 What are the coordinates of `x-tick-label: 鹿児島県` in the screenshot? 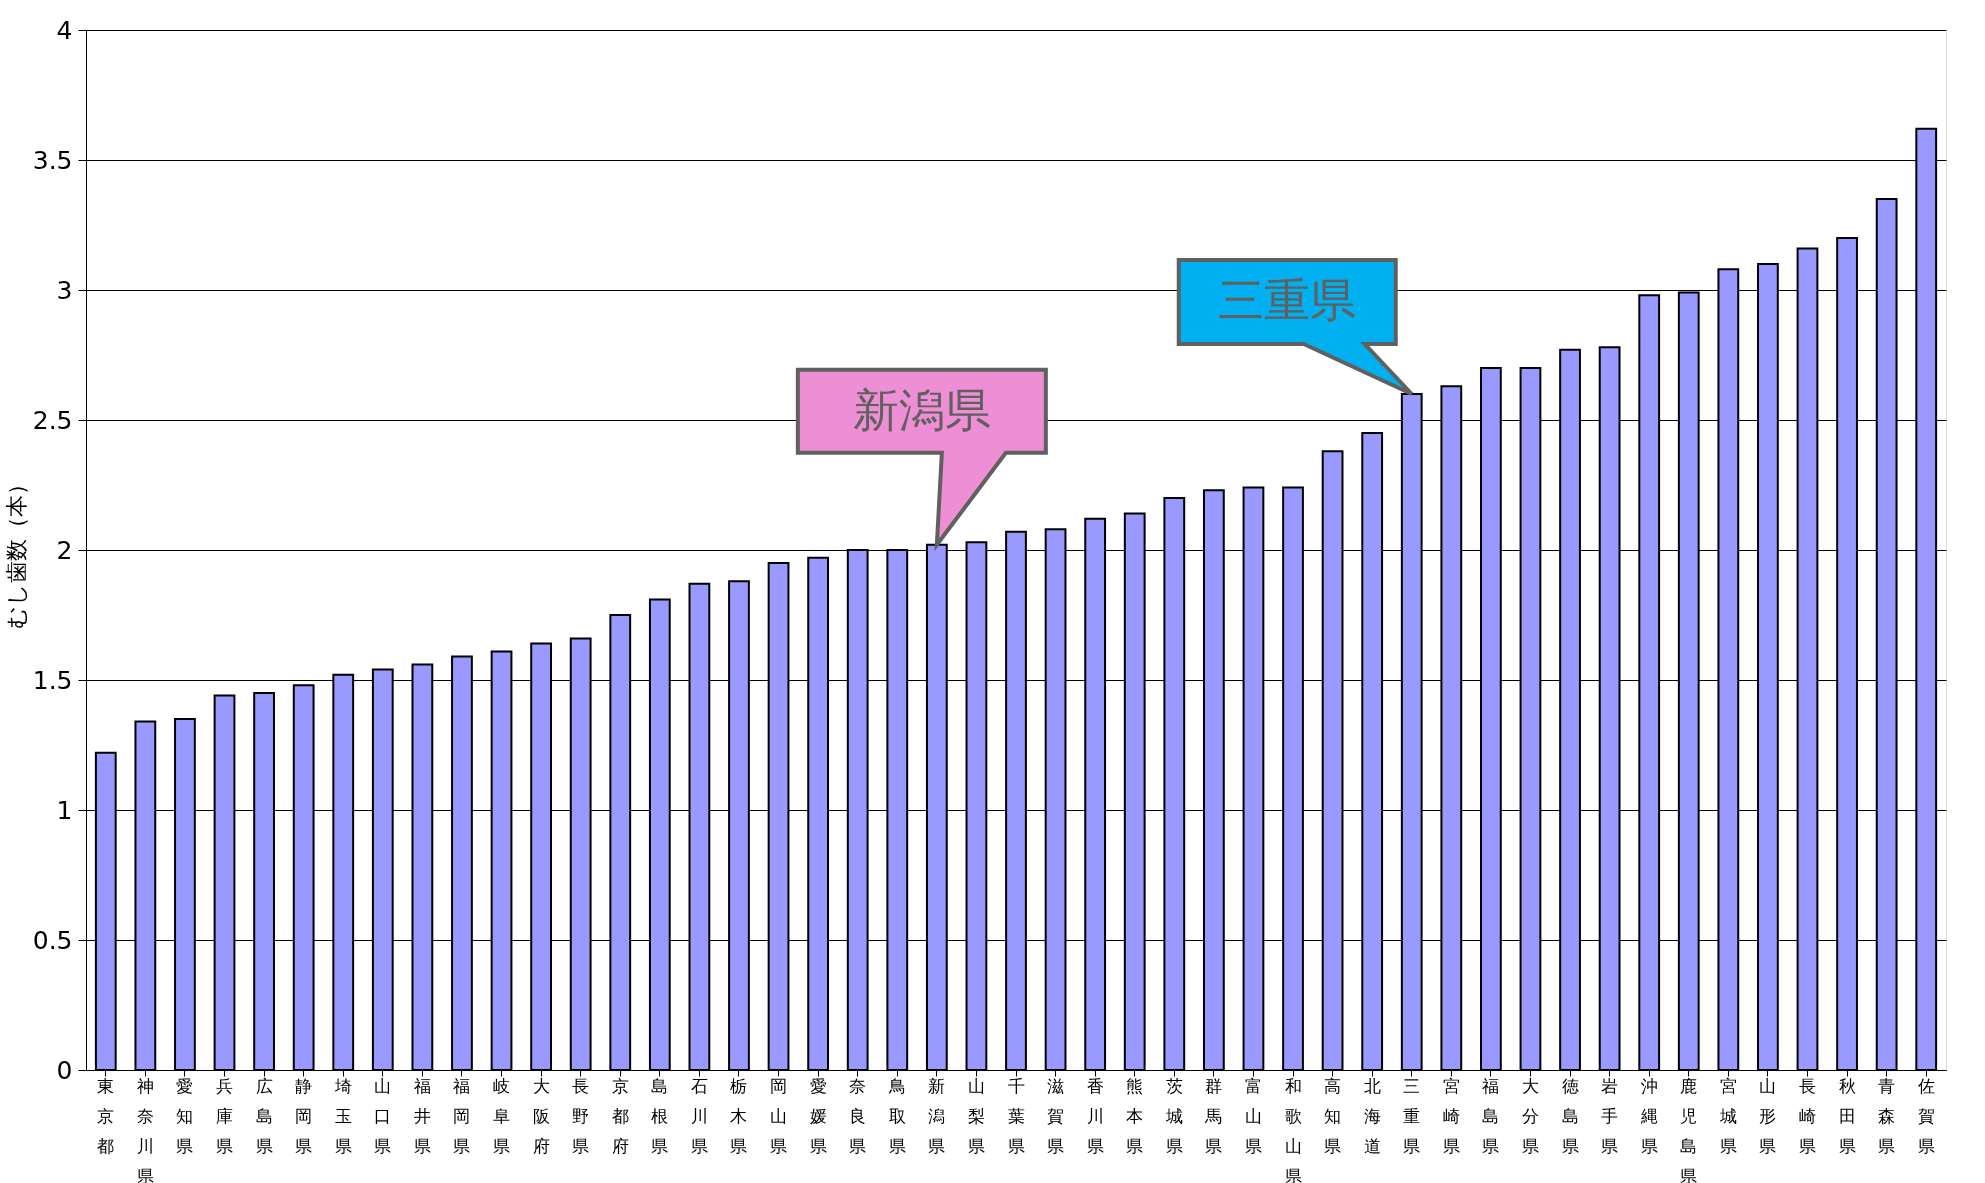 It's located at (1689, 1129).